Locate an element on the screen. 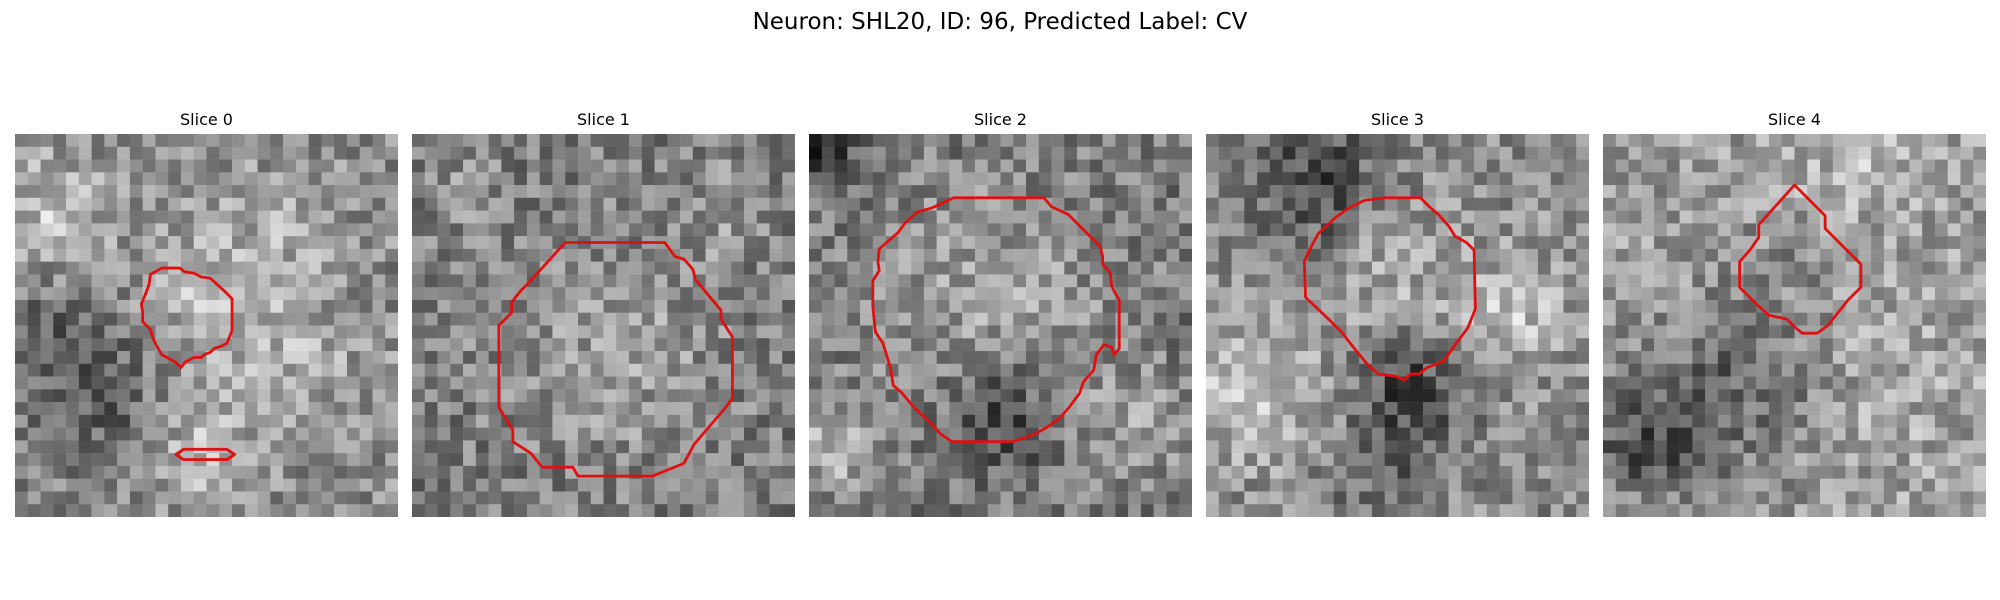  slice-panel-1: Slice 1 is located at coordinates (603, 313).